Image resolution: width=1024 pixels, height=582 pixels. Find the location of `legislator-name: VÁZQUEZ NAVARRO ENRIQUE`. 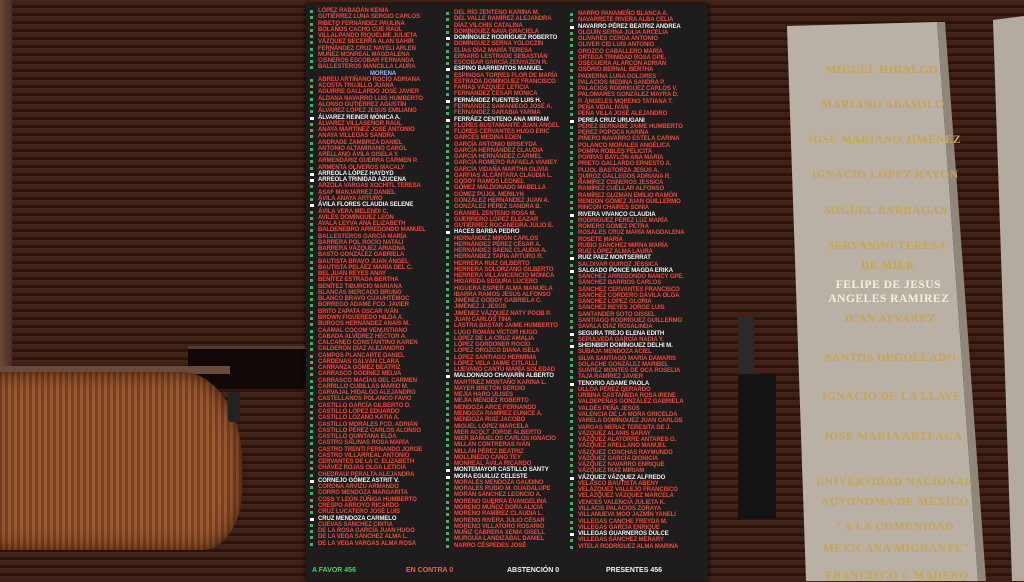

legislator-name: VÁZQUEZ NAVARRO ENRIQUE is located at coordinates (621, 465).